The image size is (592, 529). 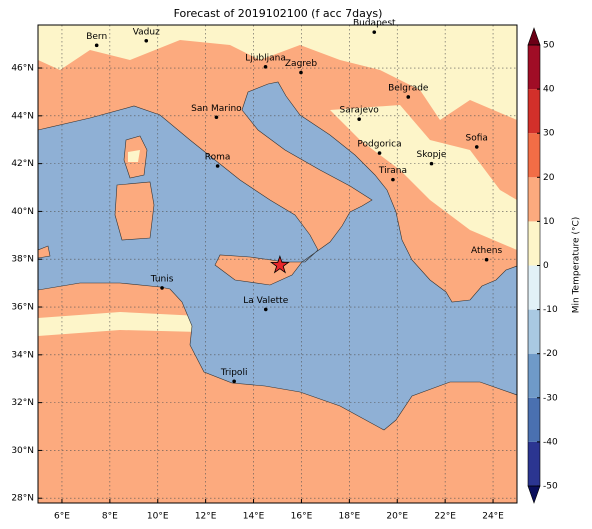 I want to click on city-label: Ljubljana, so click(x=265, y=58).